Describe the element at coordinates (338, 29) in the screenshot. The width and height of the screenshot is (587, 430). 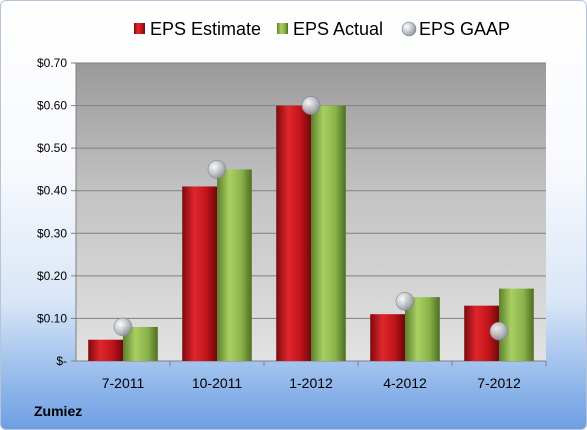
I see `legend-actual-label: EPS Actual` at that location.